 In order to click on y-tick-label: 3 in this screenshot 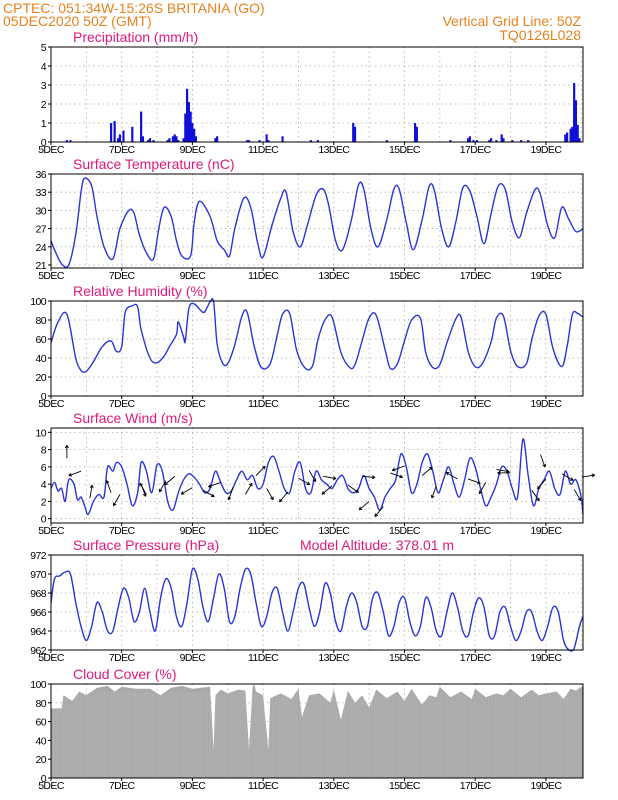, I will do `click(44, 86)`.